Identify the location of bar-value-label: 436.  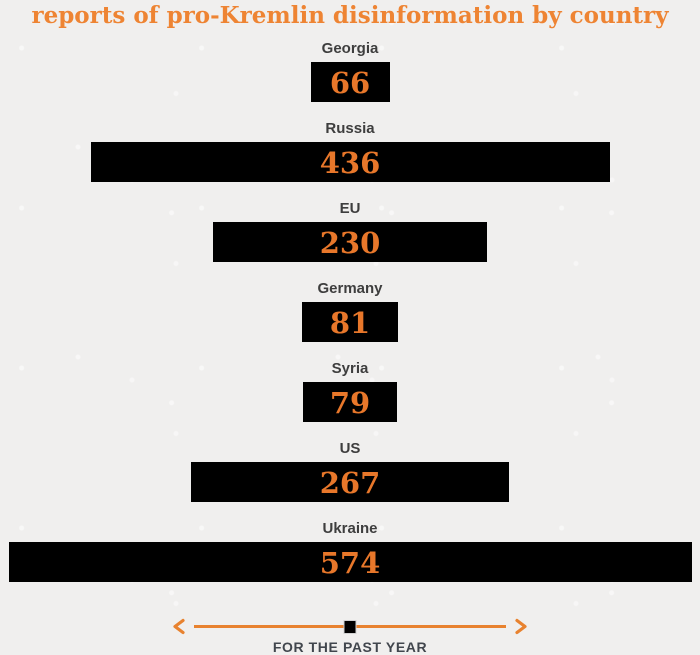
(350, 162).